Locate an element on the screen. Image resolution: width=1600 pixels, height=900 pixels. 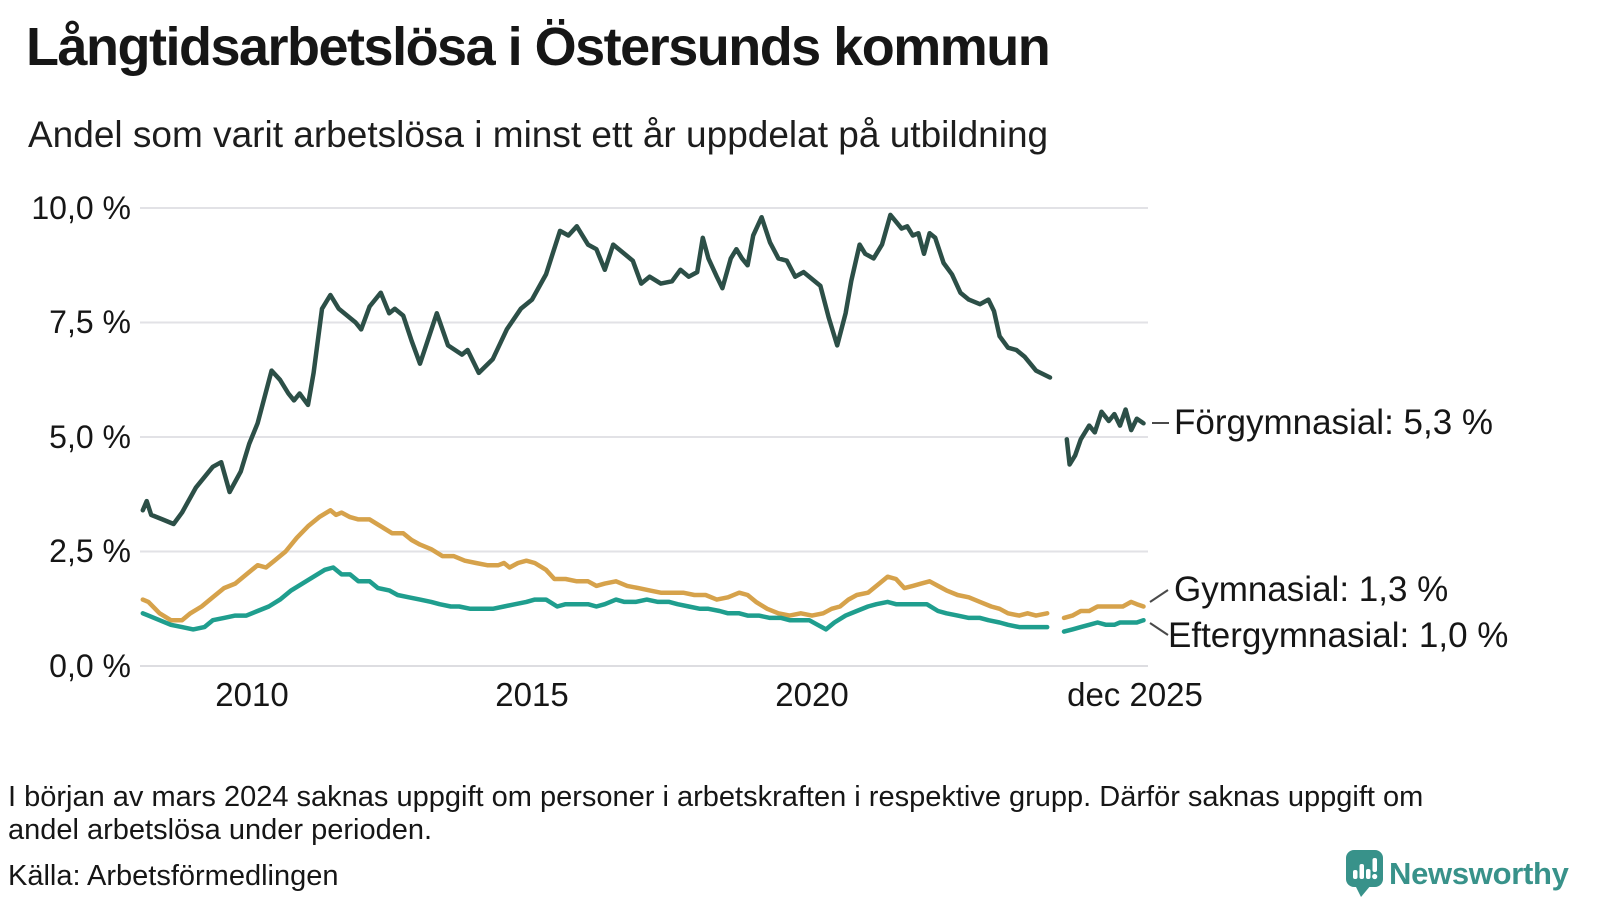
x-tick-2010: 2010 is located at coordinates (252, 694).